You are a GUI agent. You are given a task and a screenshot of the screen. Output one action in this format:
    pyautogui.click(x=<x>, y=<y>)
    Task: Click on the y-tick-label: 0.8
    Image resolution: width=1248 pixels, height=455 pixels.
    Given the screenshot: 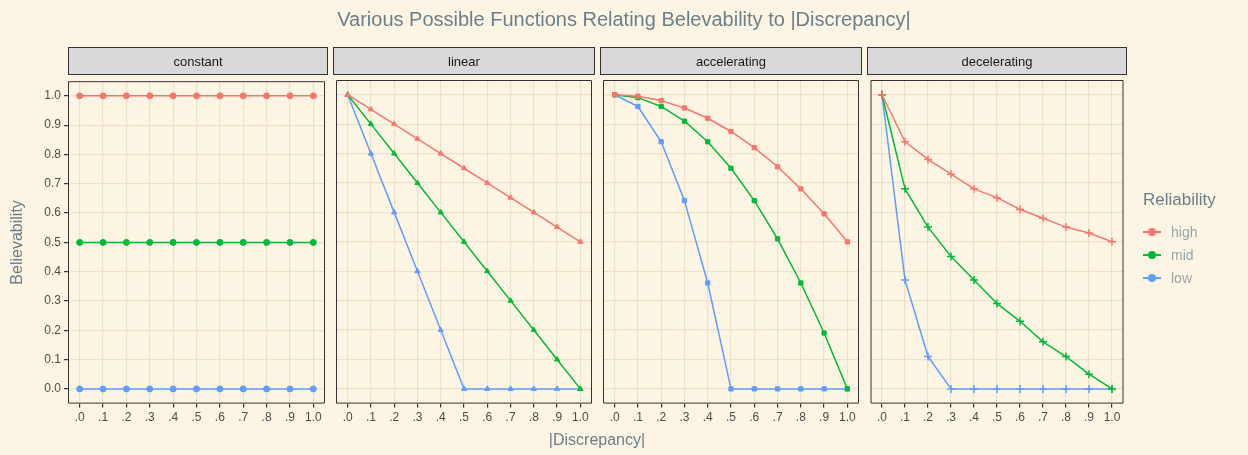 What is the action you would take?
    pyautogui.click(x=53, y=153)
    